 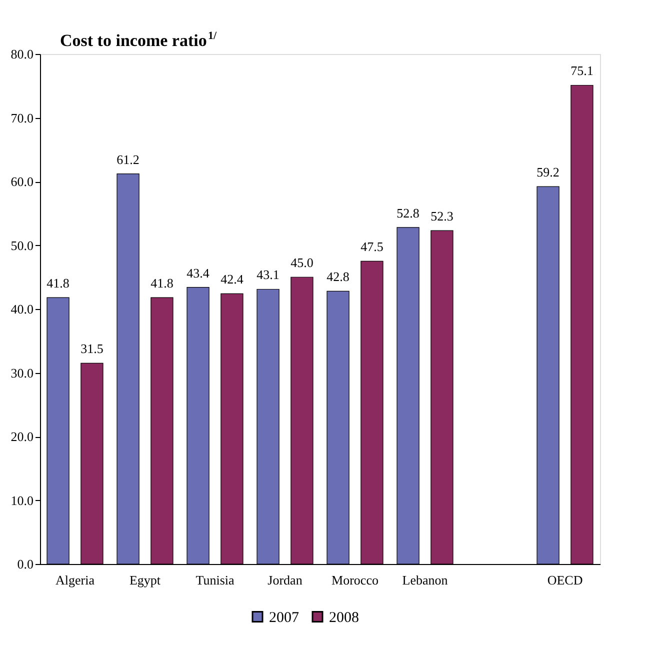 I want to click on x-tick-label: OECD, so click(x=565, y=580).